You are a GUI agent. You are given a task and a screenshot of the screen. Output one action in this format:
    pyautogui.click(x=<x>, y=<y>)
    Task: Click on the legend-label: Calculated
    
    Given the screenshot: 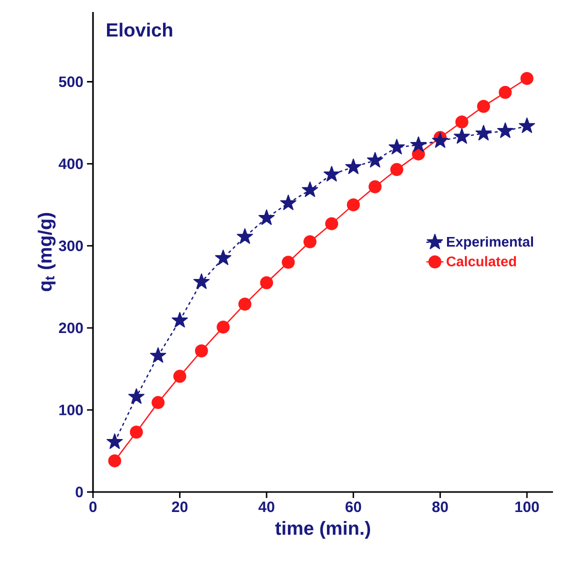 What is the action you would take?
    pyautogui.click(x=481, y=261)
    